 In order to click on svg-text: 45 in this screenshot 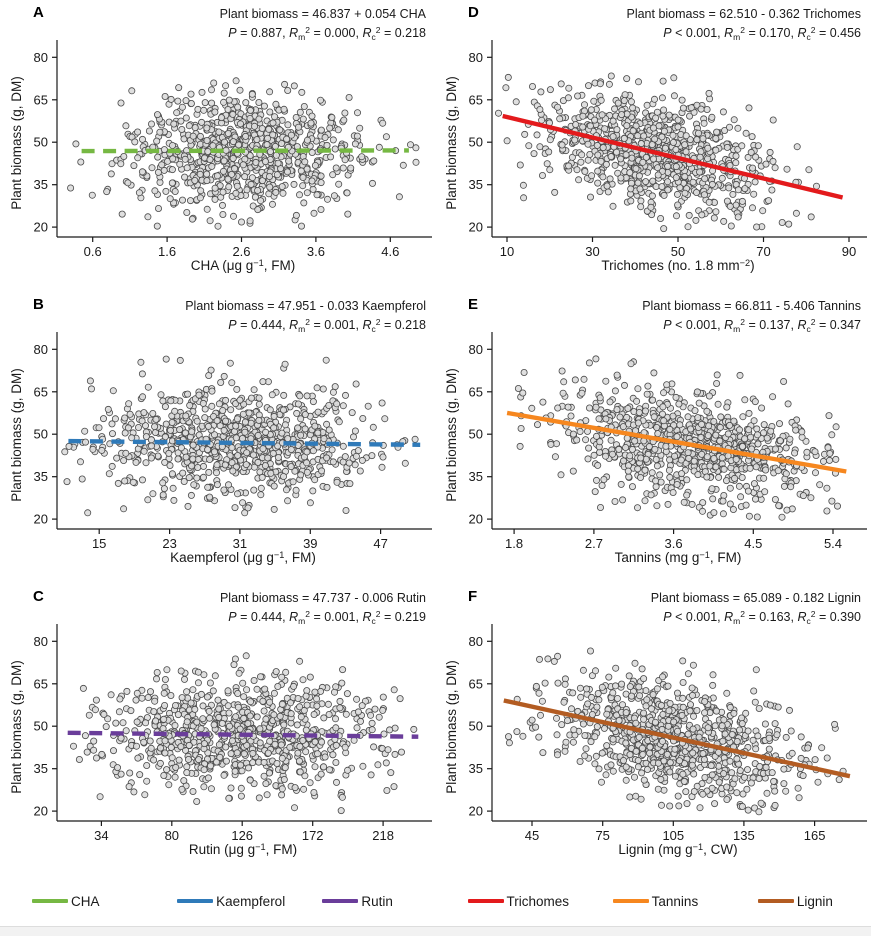, I will do `click(532, 835)`.